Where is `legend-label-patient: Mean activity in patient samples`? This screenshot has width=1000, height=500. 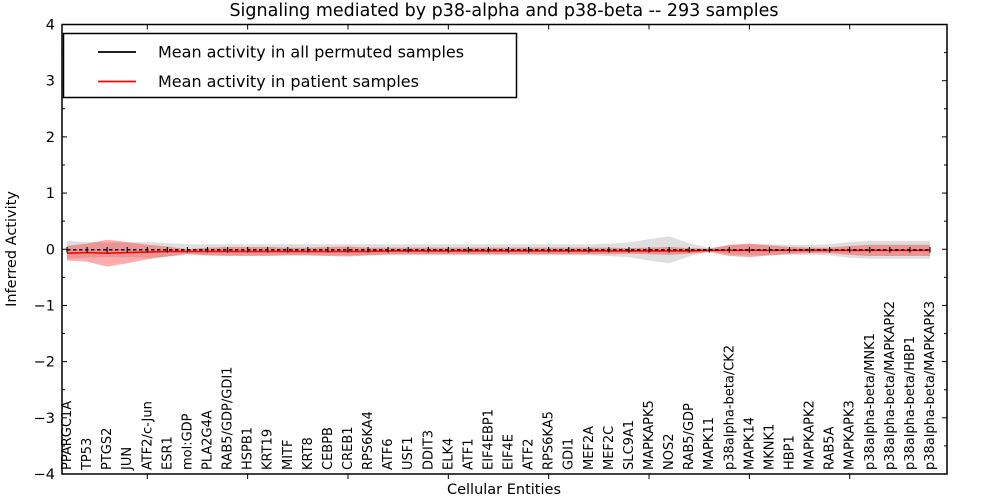 legend-label-patient: Mean activity in patient samples is located at coordinates (288, 81).